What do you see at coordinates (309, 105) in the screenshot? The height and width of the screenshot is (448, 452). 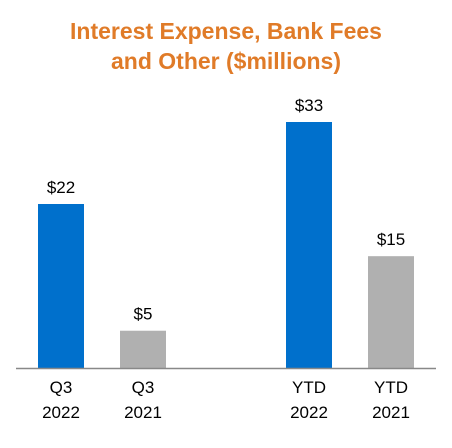 I see `value-label-2: $33` at bounding box center [309, 105].